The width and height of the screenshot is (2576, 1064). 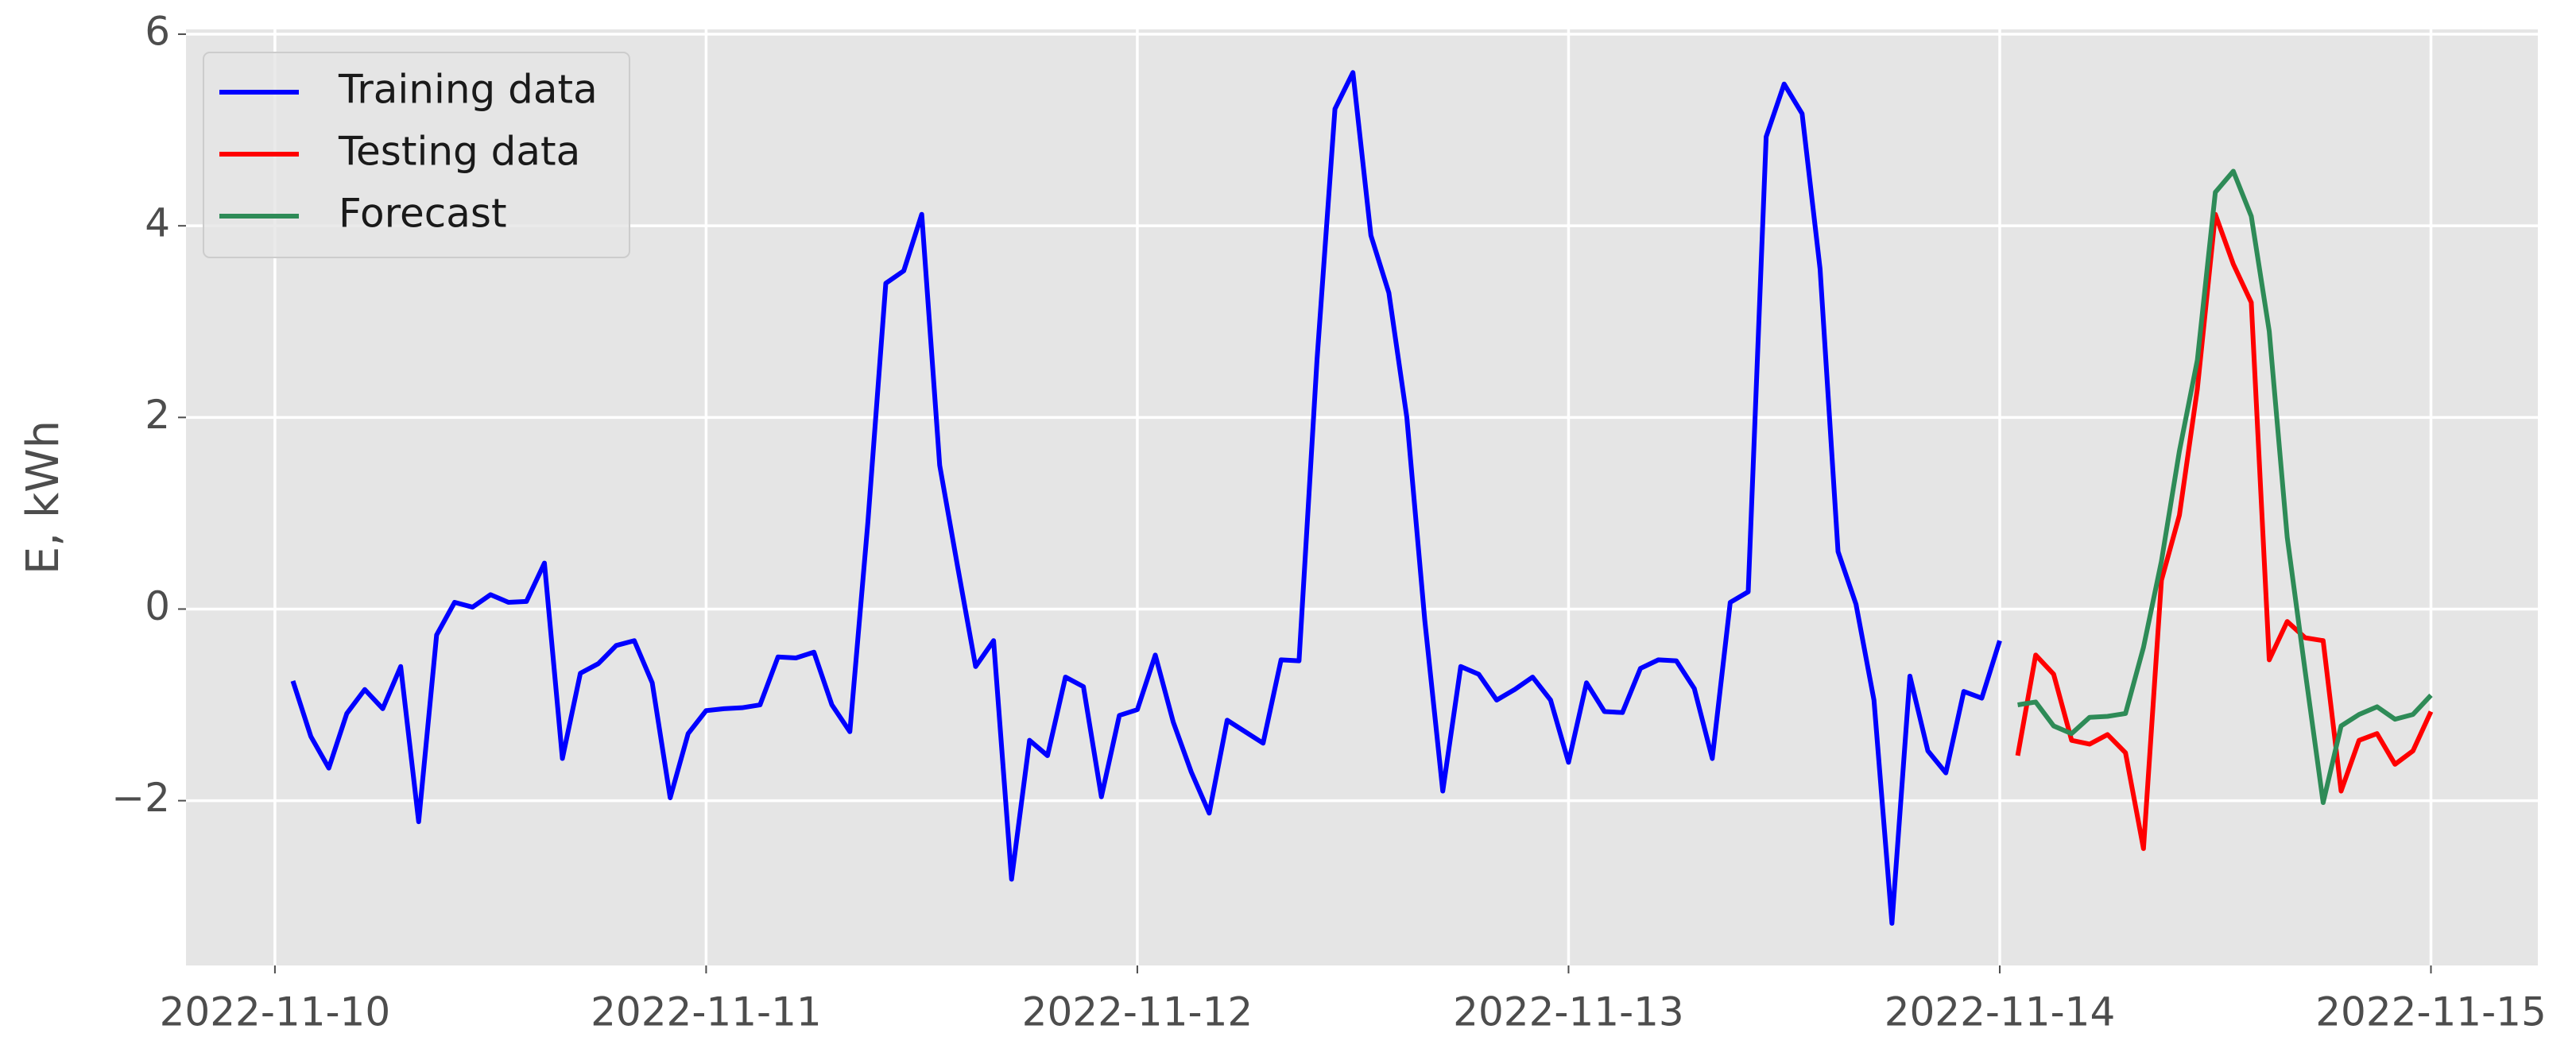 I want to click on x-tick-label: 2022-11-13, so click(x=1568, y=1012).